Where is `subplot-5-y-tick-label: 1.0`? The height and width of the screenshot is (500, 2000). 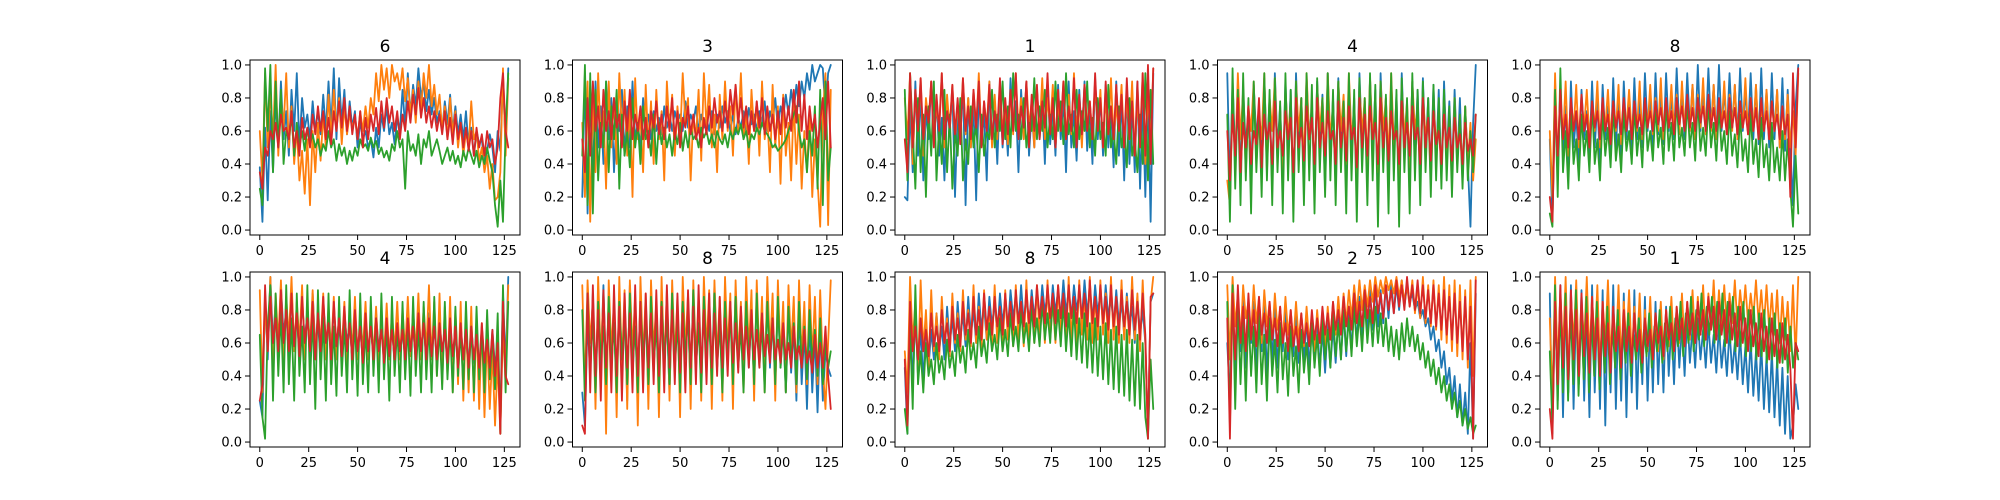
subplot-5-y-tick-label: 1.0 is located at coordinates (1521, 65).